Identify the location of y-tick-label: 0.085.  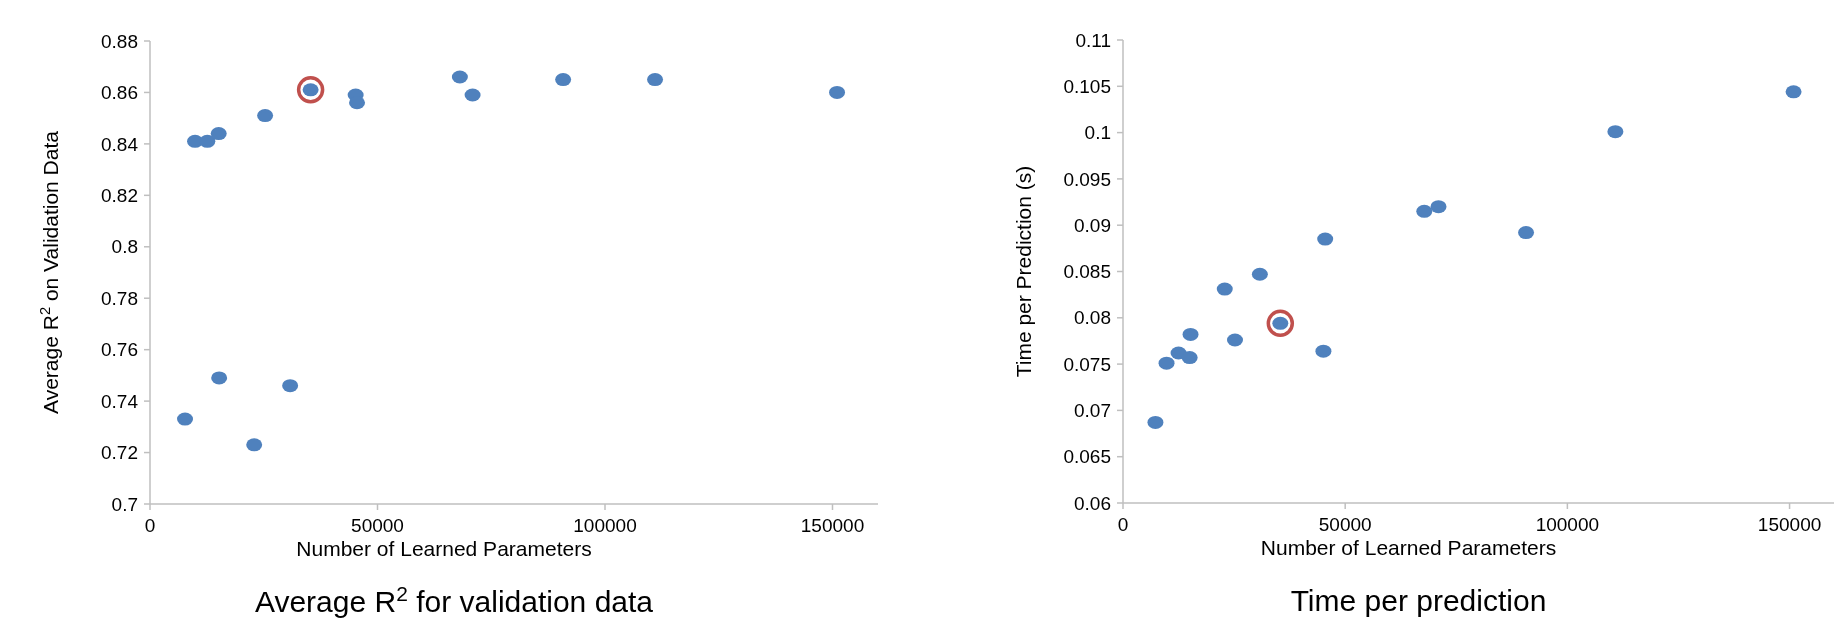
(1087, 272).